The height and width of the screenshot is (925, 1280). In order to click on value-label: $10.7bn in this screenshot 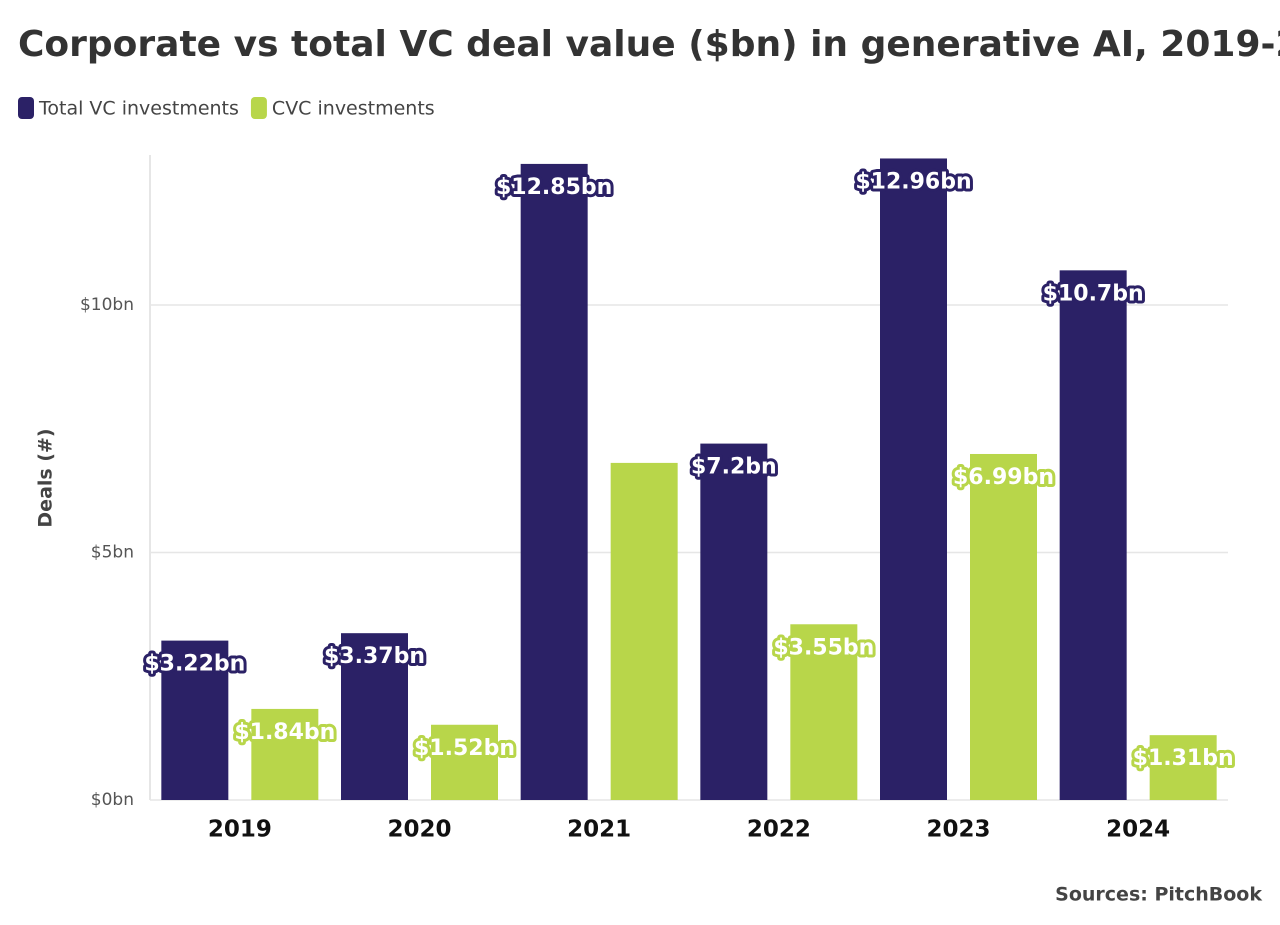, I will do `click(1093, 293)`.